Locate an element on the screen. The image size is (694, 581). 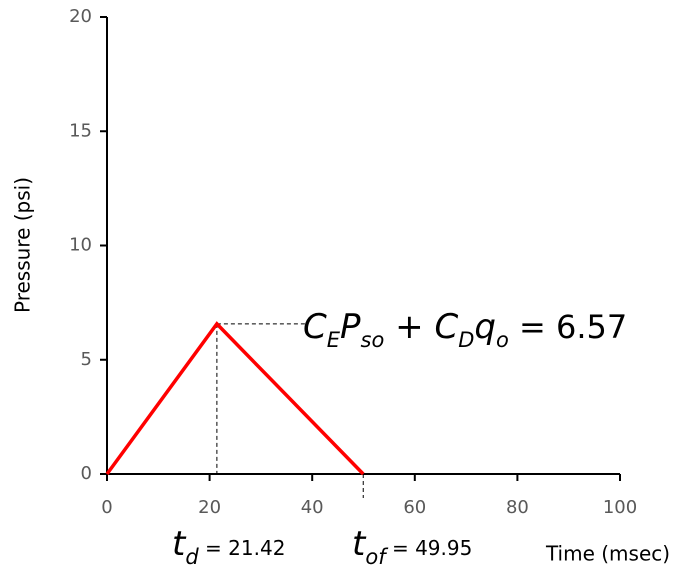
data-line is located at coordinates (235, 398).